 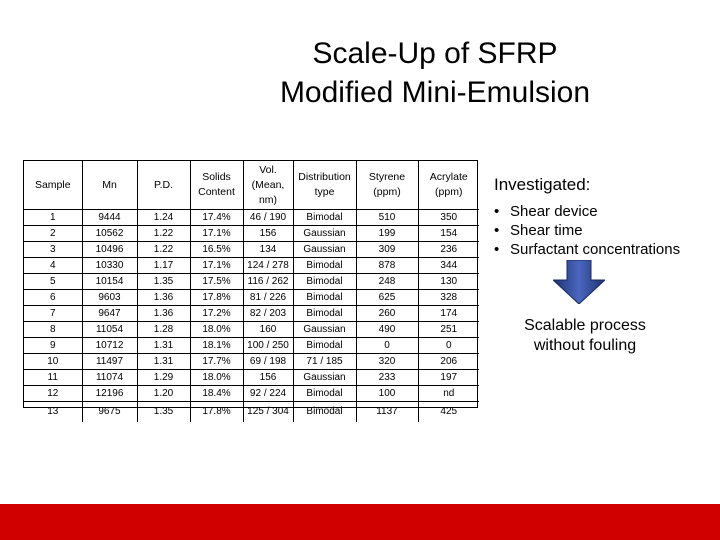 What do you see at coordinates (163, 185) in the screenshot?
I see `column-header: P.D.` at bounding box center [163, 185].